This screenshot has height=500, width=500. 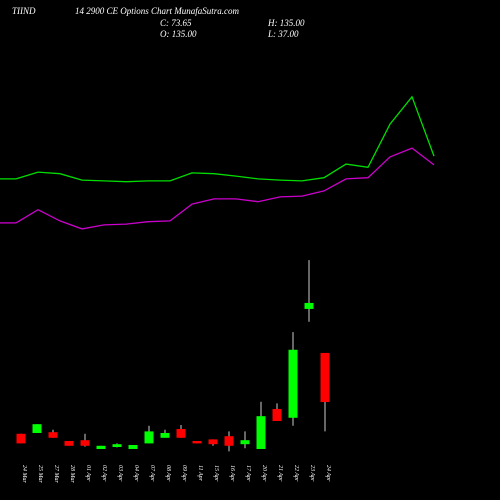 What do you see at coordinates (271, 34) in the screenshot?
I see `stat-name: L:` at bounding box center [271, 34].